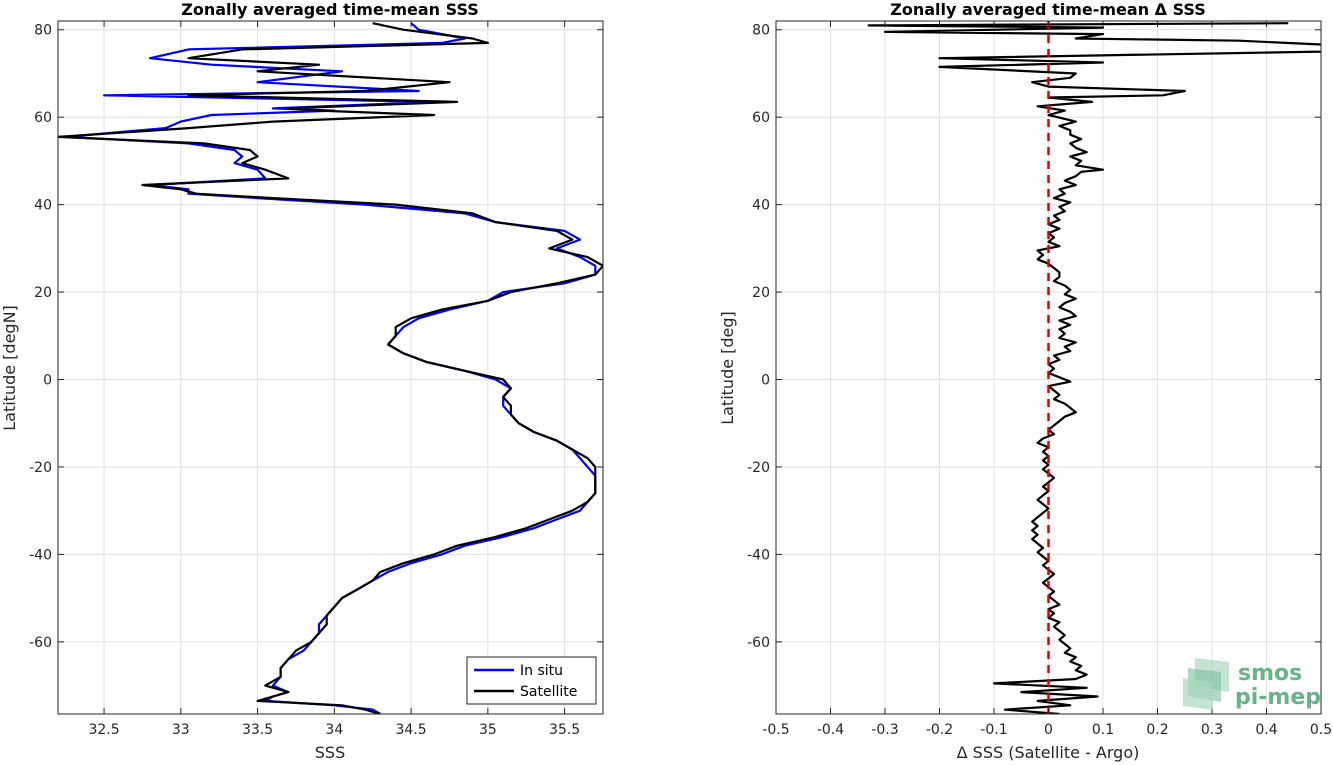  What do you see at coordinates (884, 730) in the screenshot?
I see `delta-sss-xtick-label: -0.3` at bounding box center [884, 730].